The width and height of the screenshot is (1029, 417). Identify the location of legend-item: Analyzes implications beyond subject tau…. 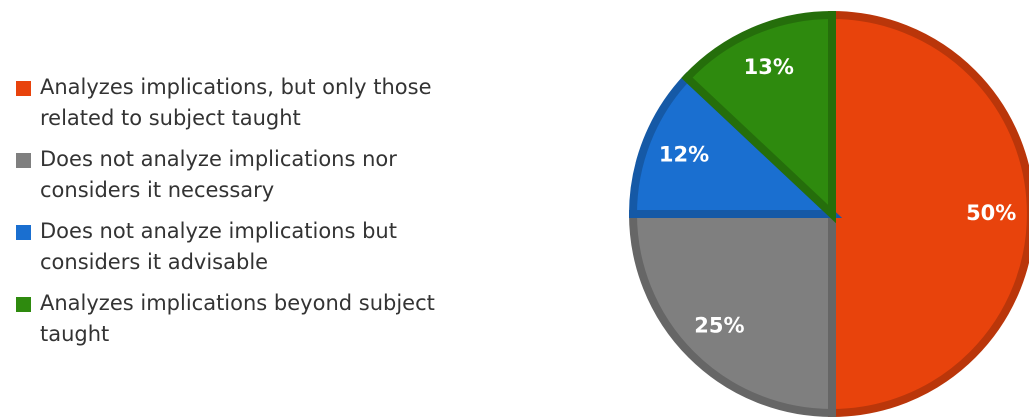
(247, 319).